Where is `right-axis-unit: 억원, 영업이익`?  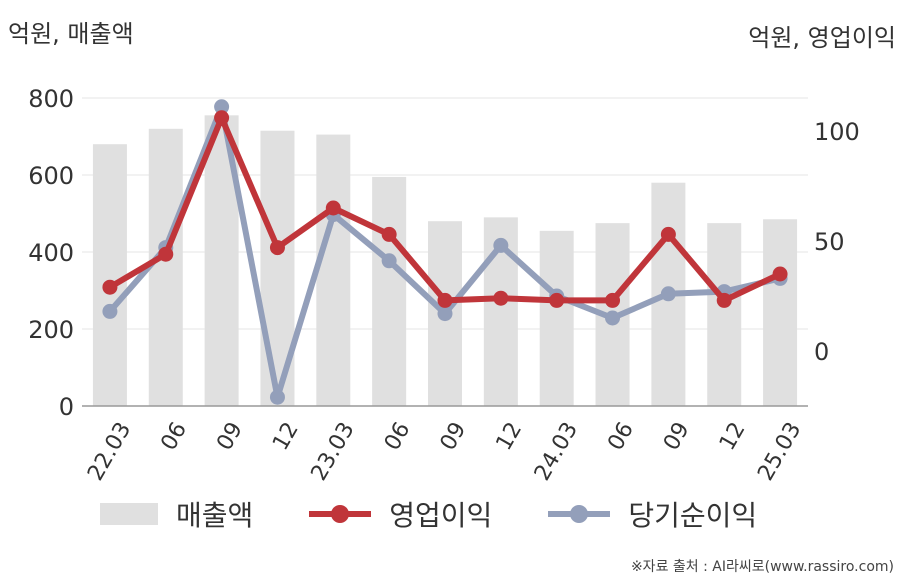
right-axis-unit: 억원, 영업이익 is located at coordinates (822, 38).